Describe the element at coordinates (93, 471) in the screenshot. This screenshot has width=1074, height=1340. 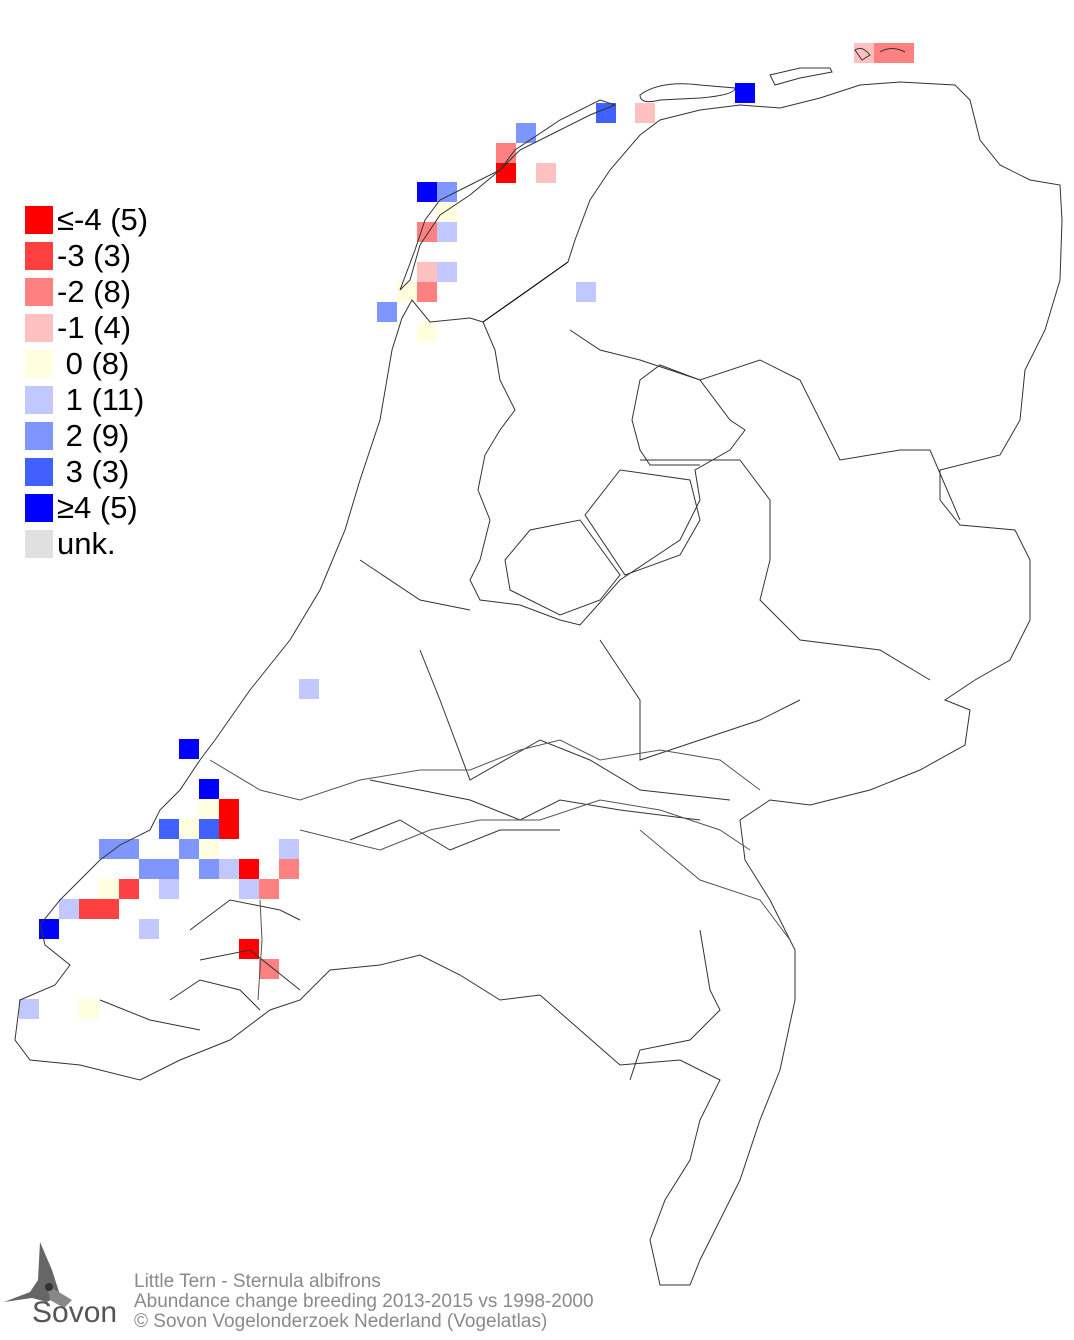
I see `legend-label: 3 (3)` at that location.